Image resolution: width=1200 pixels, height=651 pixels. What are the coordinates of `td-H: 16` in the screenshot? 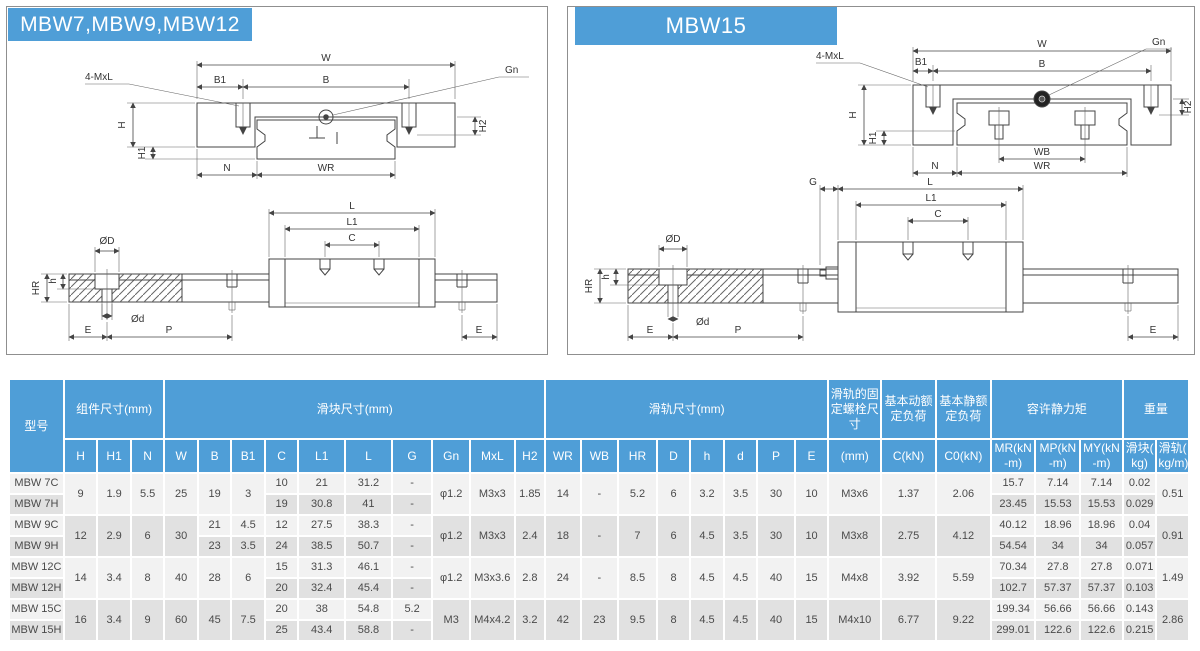 It's located at (80, 620).